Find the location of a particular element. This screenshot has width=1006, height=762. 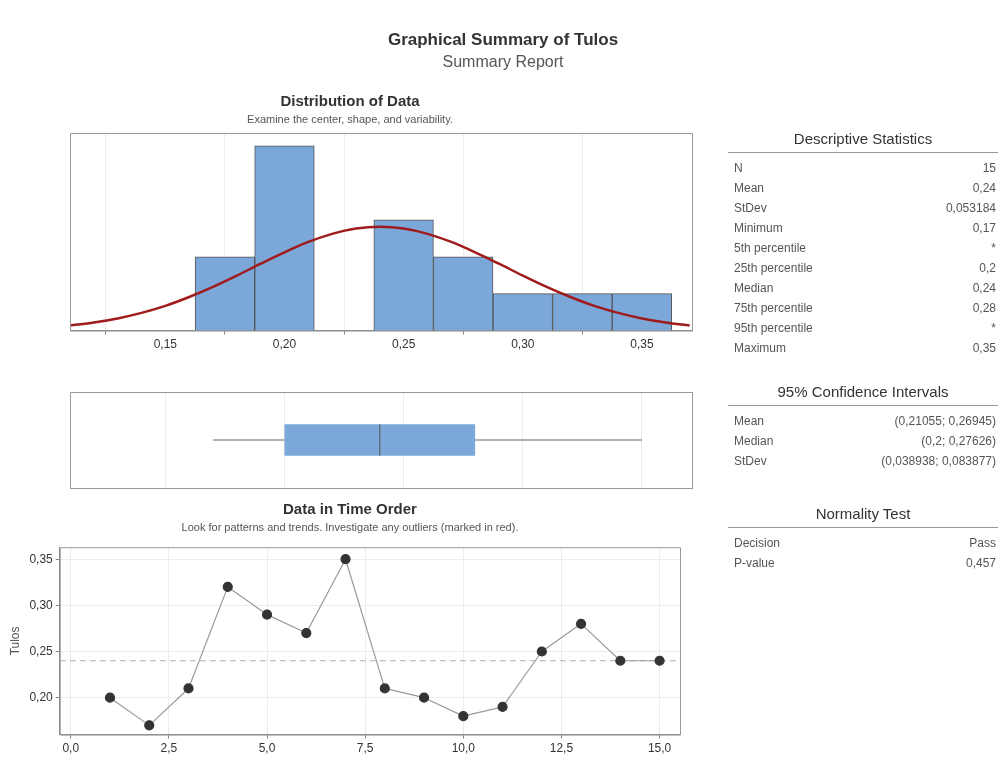

text: Graphical Summary of Tulos is located at coordinates (503, 40).